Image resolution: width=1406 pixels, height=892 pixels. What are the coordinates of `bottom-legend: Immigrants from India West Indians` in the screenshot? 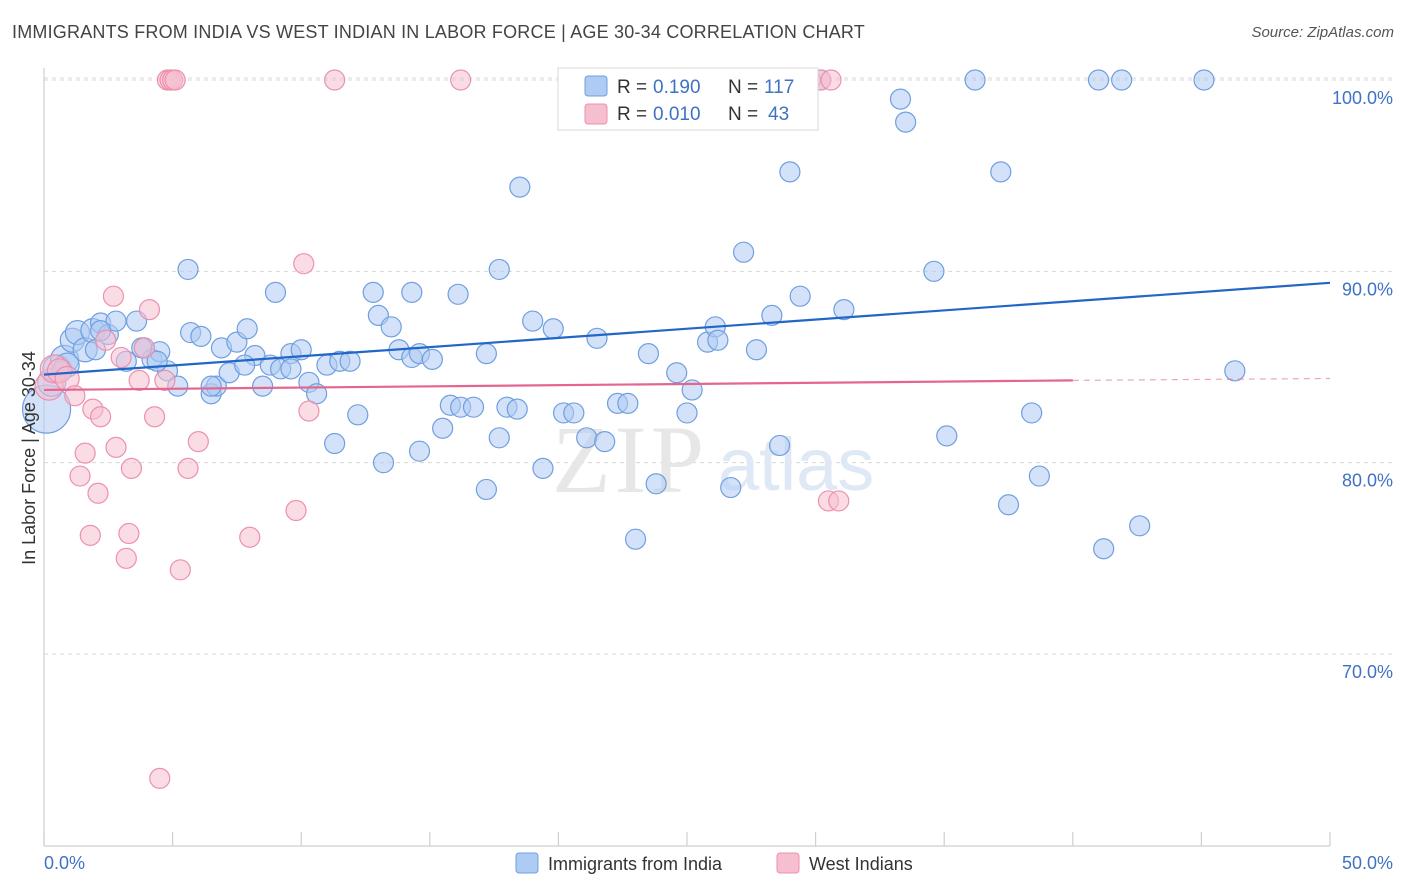 It's located at (714, 863).